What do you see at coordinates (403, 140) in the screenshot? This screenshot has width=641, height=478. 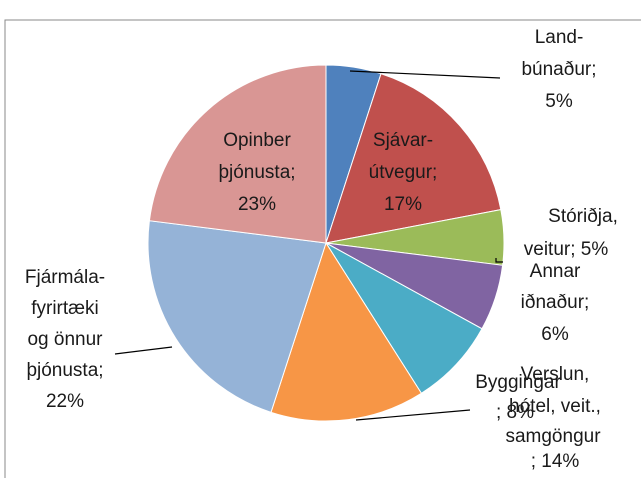 I see `data-label: Sjávar-` at bounding box center [403, 140].